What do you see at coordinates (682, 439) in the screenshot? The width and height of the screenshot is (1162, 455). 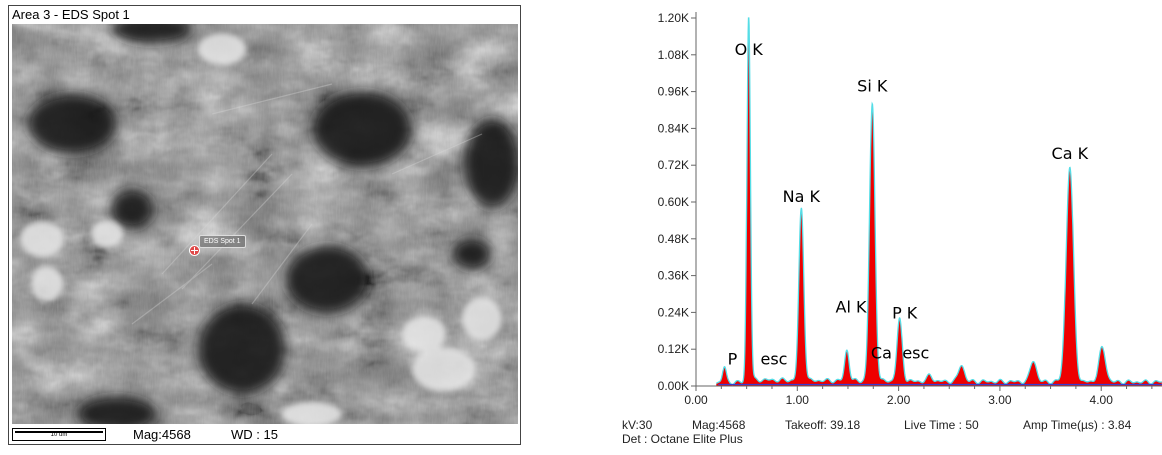 I see `eds-detector: Det : Octane Elite Plus` at bounding box center [682, 439].